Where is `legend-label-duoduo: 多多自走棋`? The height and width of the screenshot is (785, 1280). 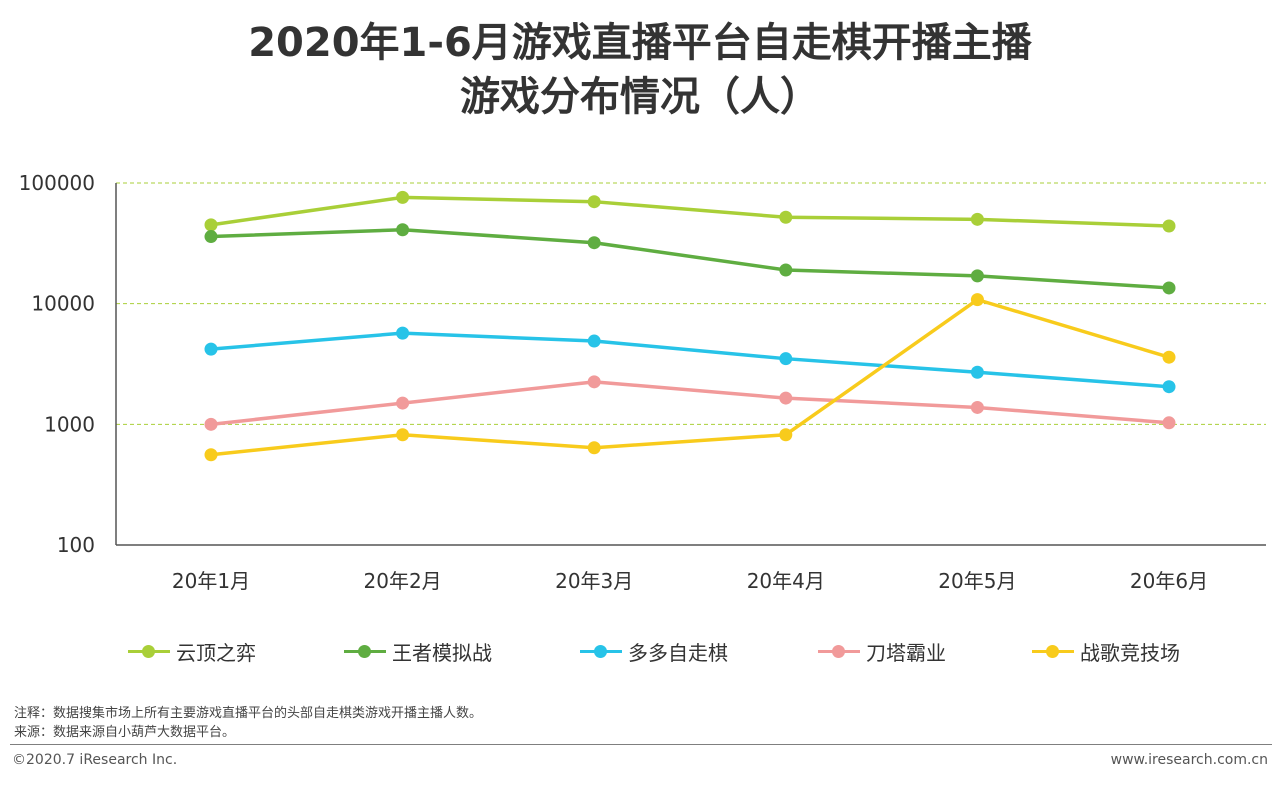 legend-label-duoduo: 多多自走棋 is located at coordinates (678, 652).